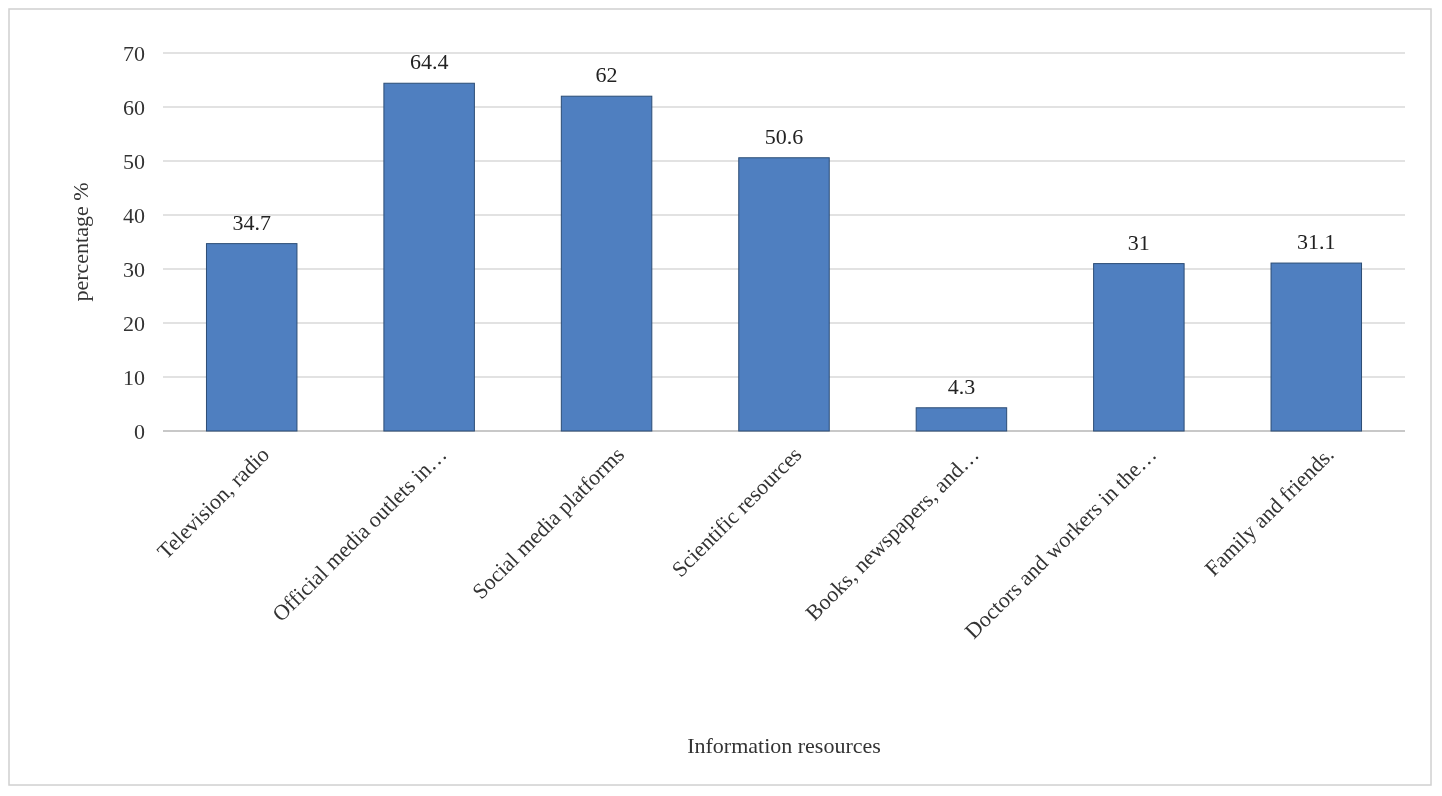  Describe the element at coordinates (139, 431) in the screenshot. I see `y-tick-label: 0` at that location.